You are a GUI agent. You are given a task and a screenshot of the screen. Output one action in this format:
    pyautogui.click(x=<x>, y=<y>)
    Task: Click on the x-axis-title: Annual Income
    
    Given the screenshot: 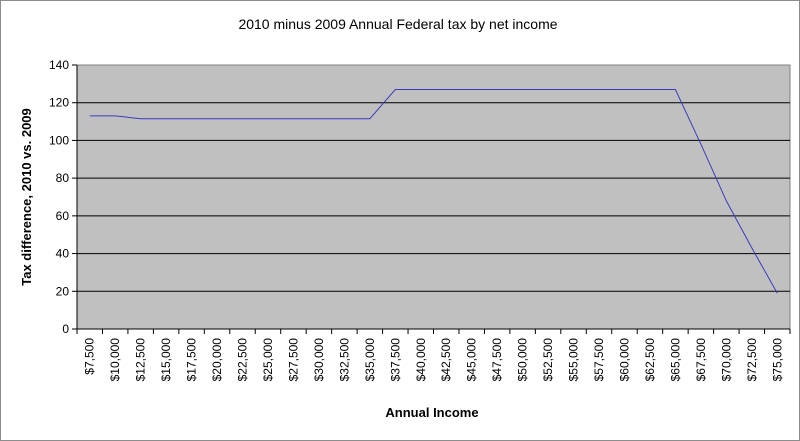 What is the action you would take?
    pyautogui.click(x=431, y=412)
    